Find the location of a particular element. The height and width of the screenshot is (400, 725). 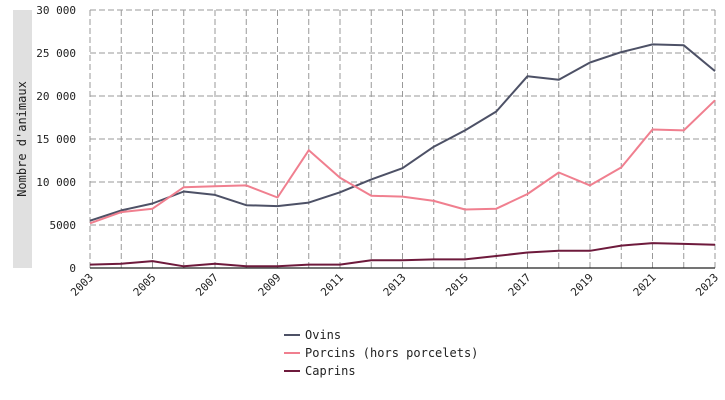

y-tick-label: 20 000 is located at coordinates (56, 96).